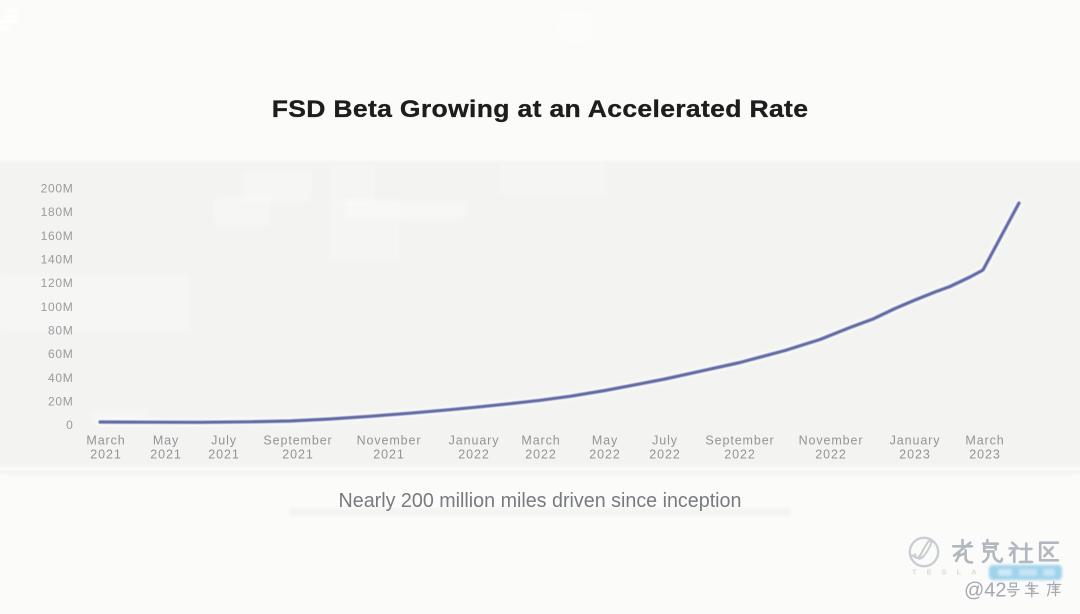 The width and height of the screenshot is (1080, 614). Describe the element at coordinates (985, 590) in the screenshot. I see `svg-text: @42` at that location.